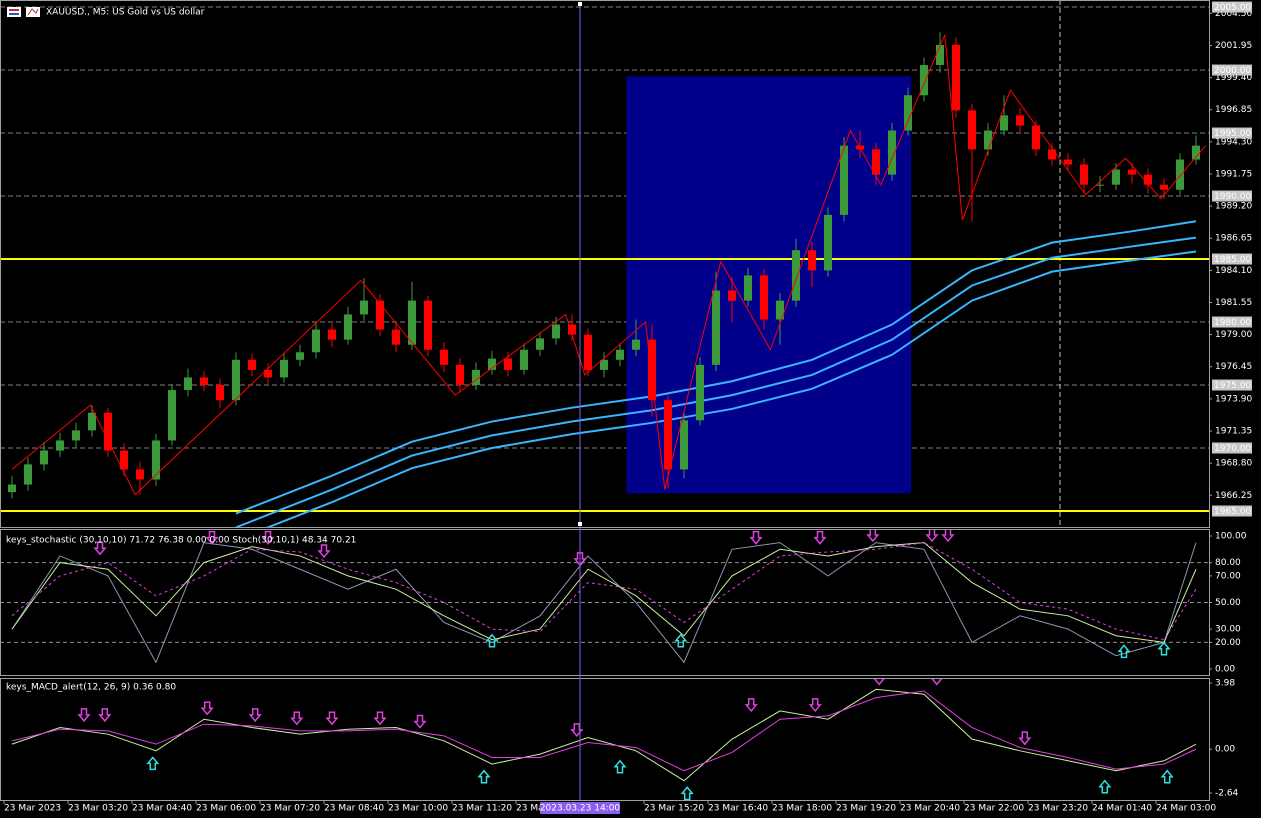 This screenshot has height=818, width=1261. What do you see at coordinates (994, 809) in the screenshot?
I see `x-tick-label: 23 Mar 22:00` at bounding box center [994, 809].